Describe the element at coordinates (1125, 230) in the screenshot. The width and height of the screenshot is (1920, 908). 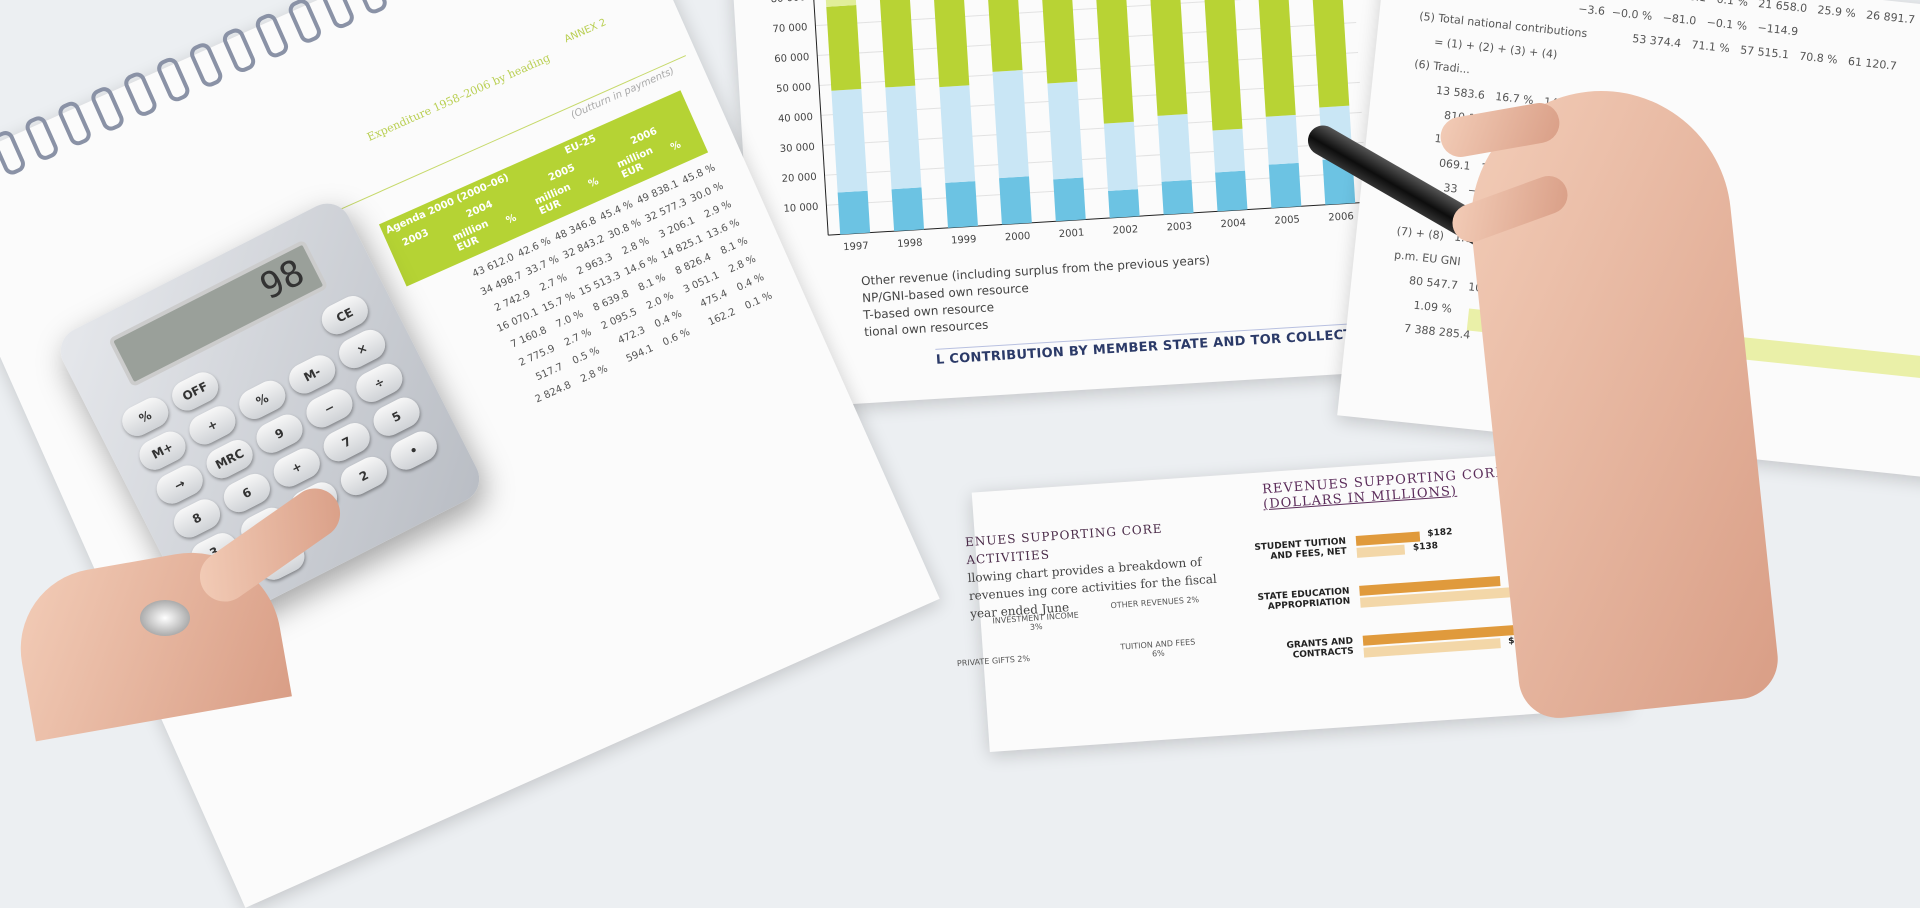
I see `x-tick-label: 2002` at that location.